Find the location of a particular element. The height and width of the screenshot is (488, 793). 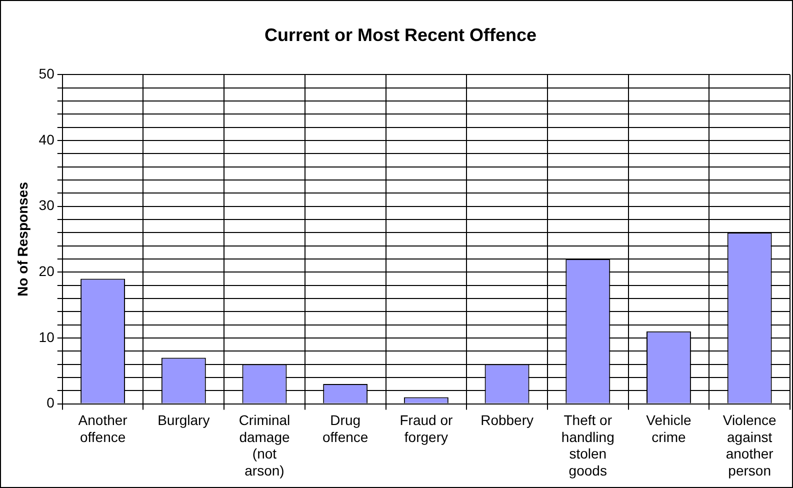

x-tick-label: Robbery is located at coordinates (507, 420).